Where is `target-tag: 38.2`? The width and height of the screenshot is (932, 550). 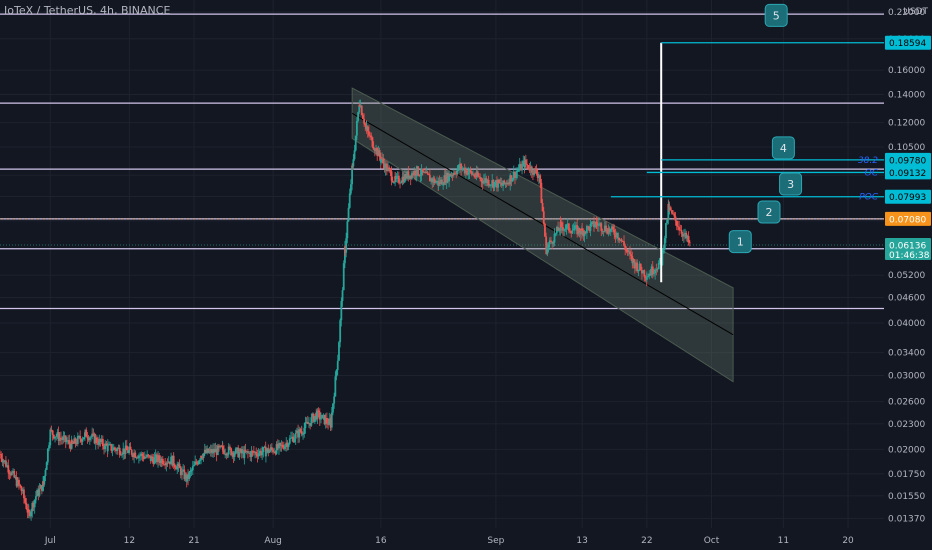 target-tag: 38.2 is located at coordinates (868, 161).